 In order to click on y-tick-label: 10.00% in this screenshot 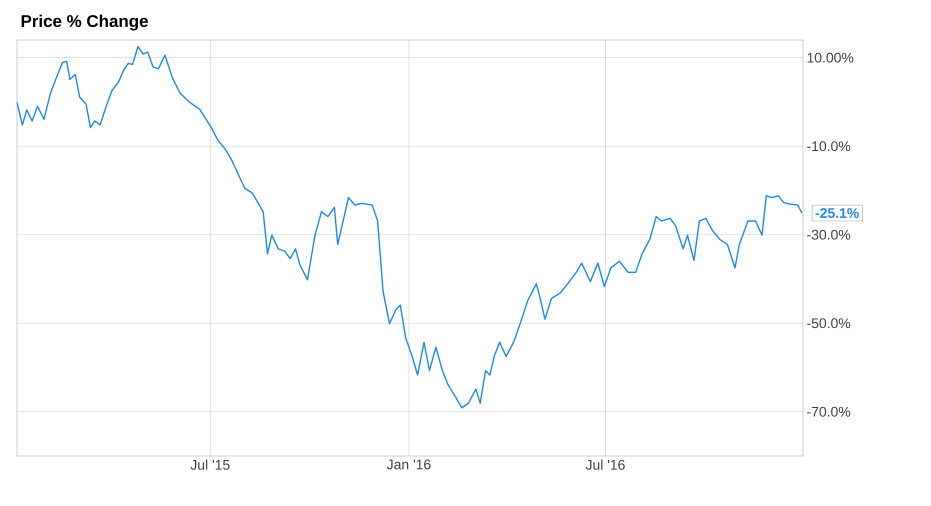, I will do `click(831, 57)`.